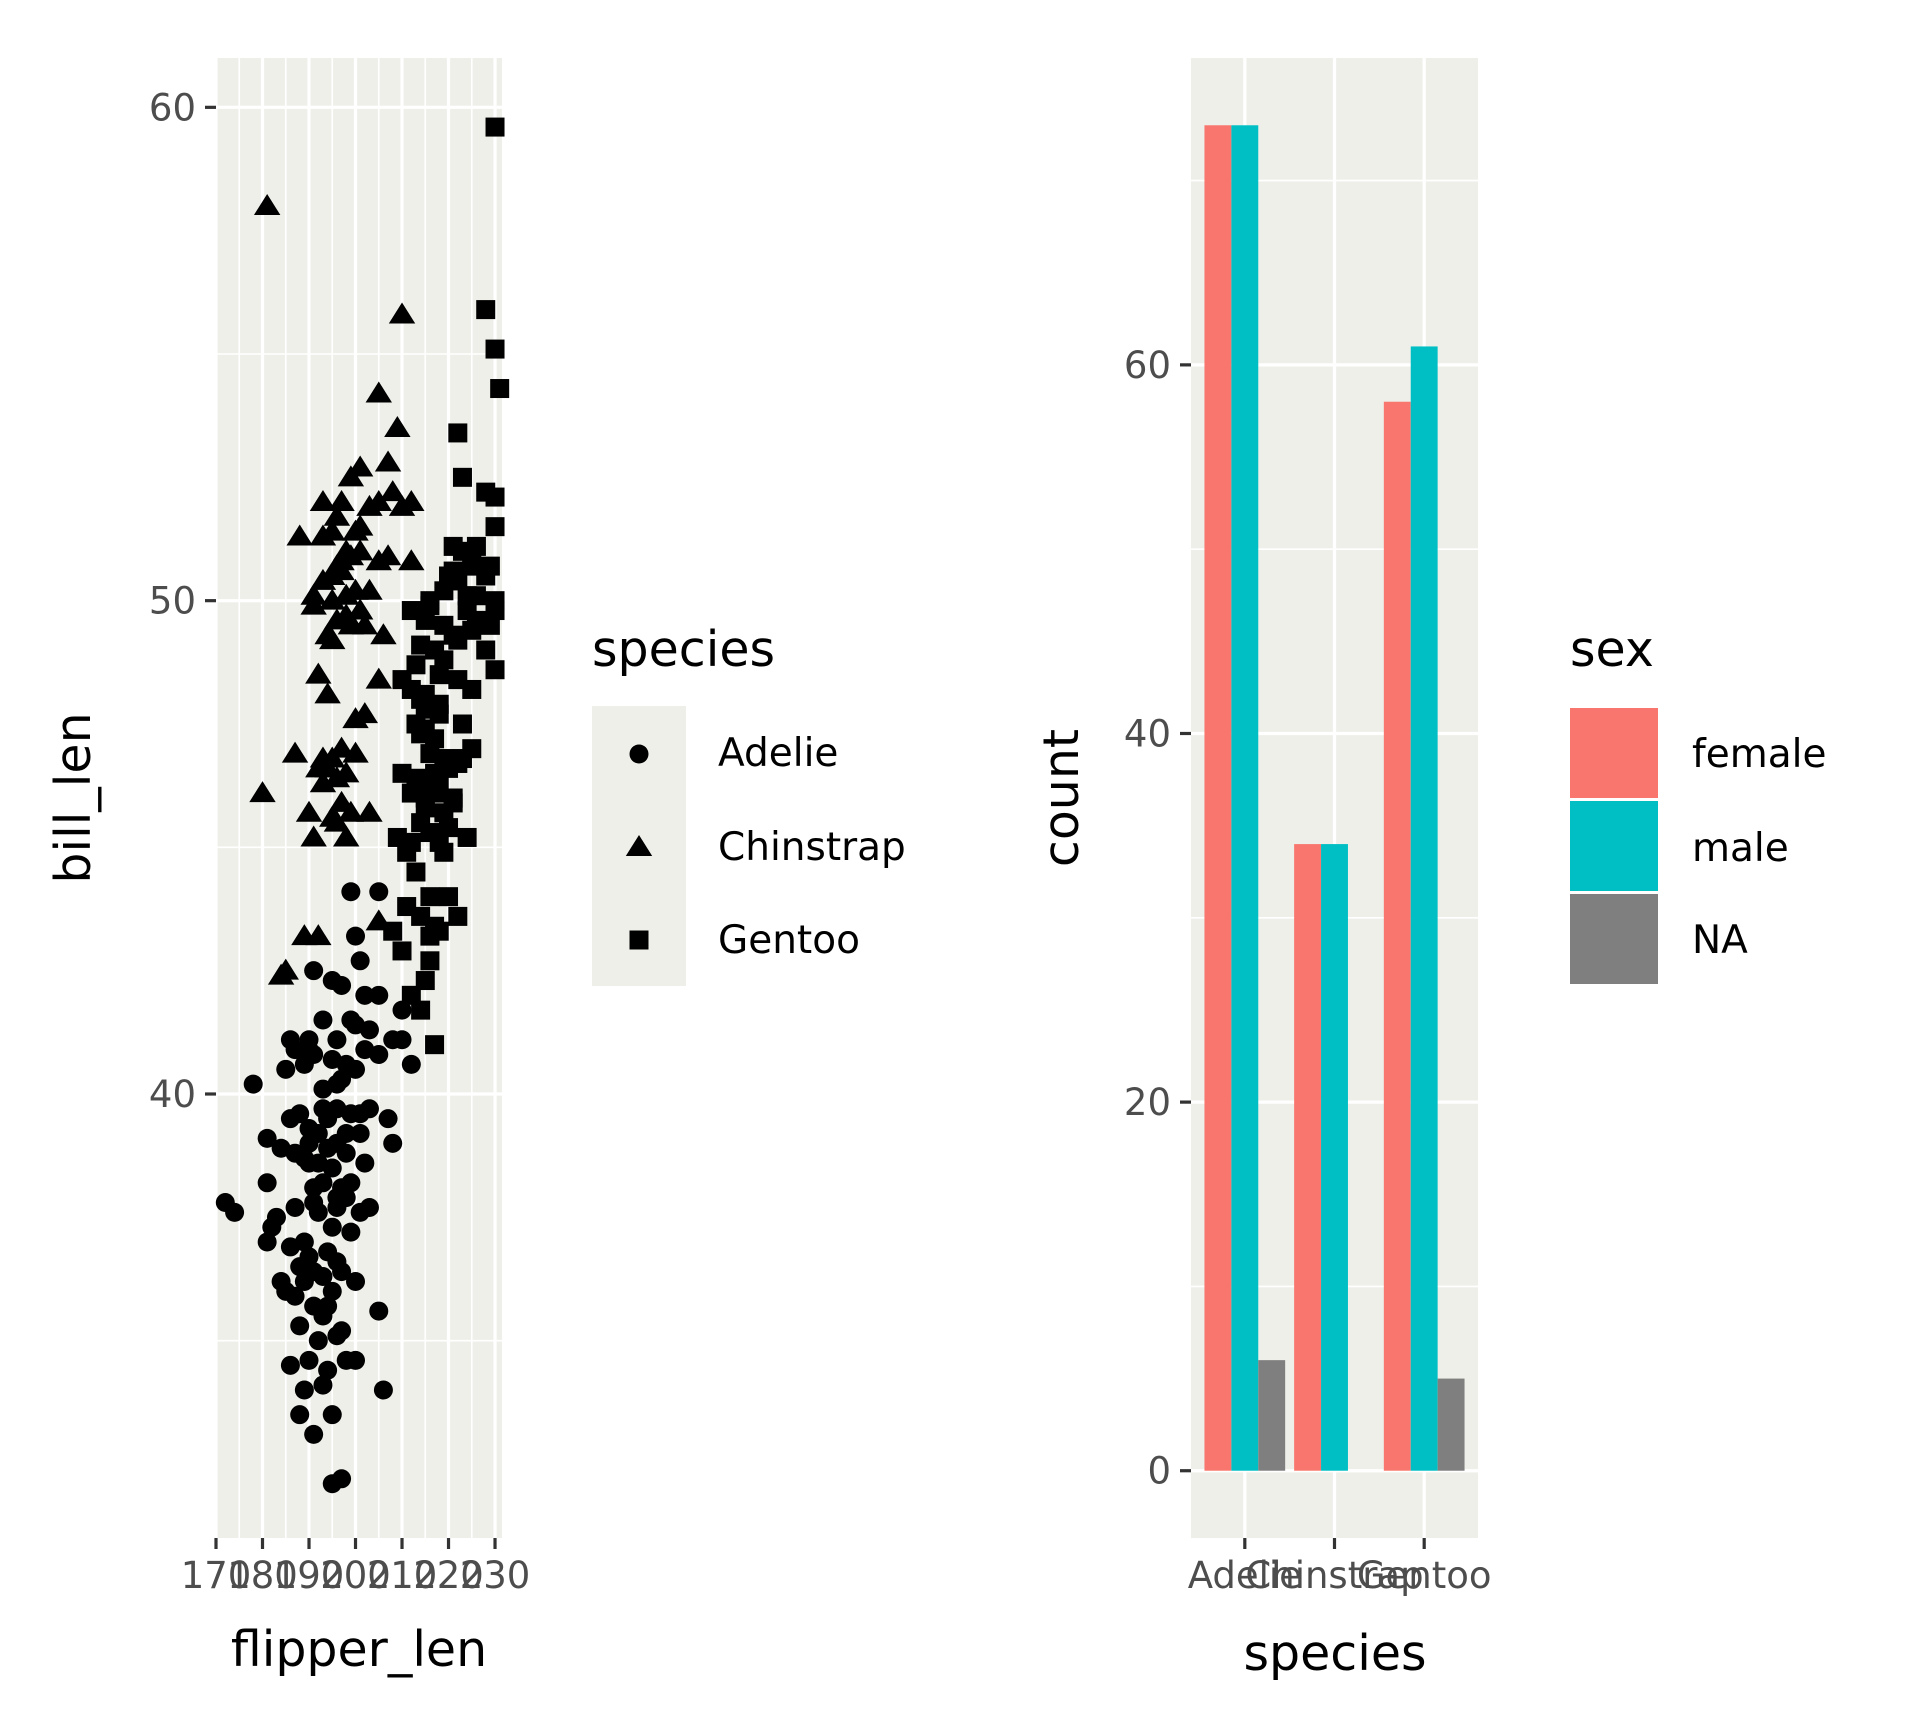  What do you see at coordinates (1272, 1415) in the screenshot?
I see `bar-adelie-na` at bounding box center [1272, 1415].